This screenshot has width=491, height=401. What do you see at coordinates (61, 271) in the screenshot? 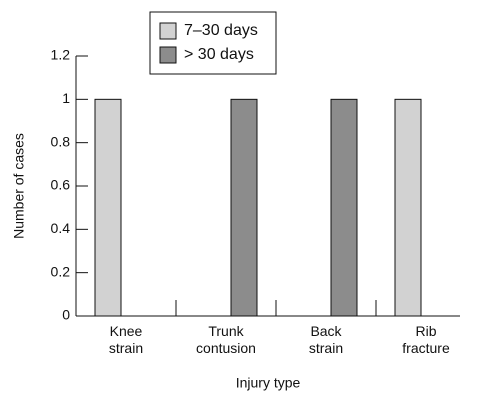
I see `y-tick-label: 0.2` at bounding box center [61, 271].